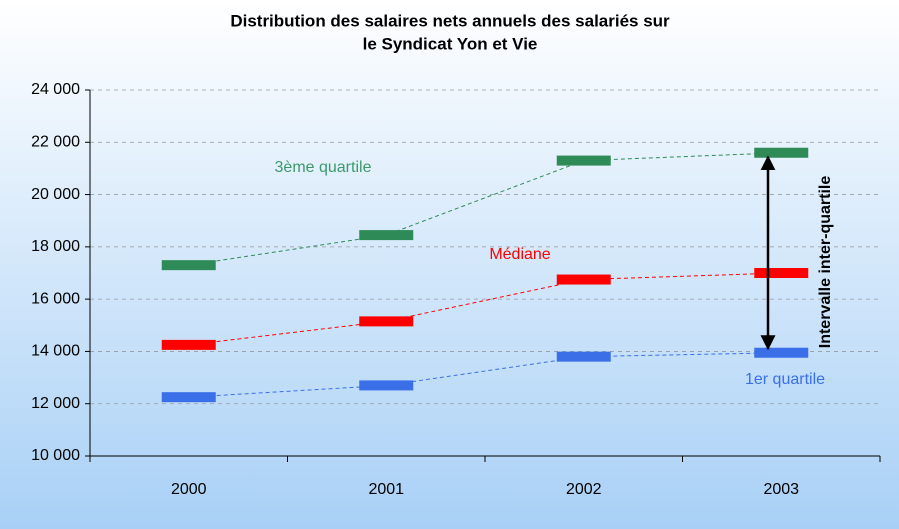  Describe the element at coordinates (55, 351) in the screenshot. I see `y-tick-label: 14 000` at that location.